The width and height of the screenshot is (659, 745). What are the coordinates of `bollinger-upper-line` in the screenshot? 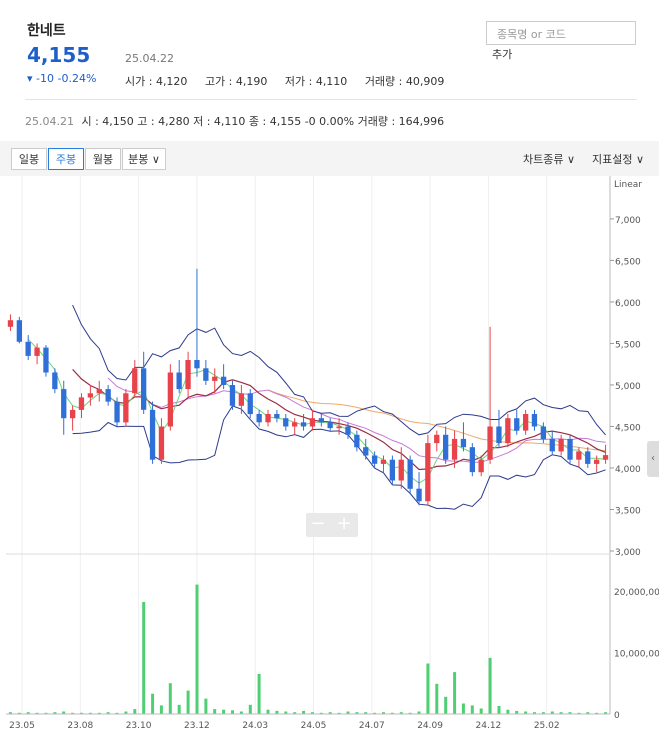 It's located at (339, 370).